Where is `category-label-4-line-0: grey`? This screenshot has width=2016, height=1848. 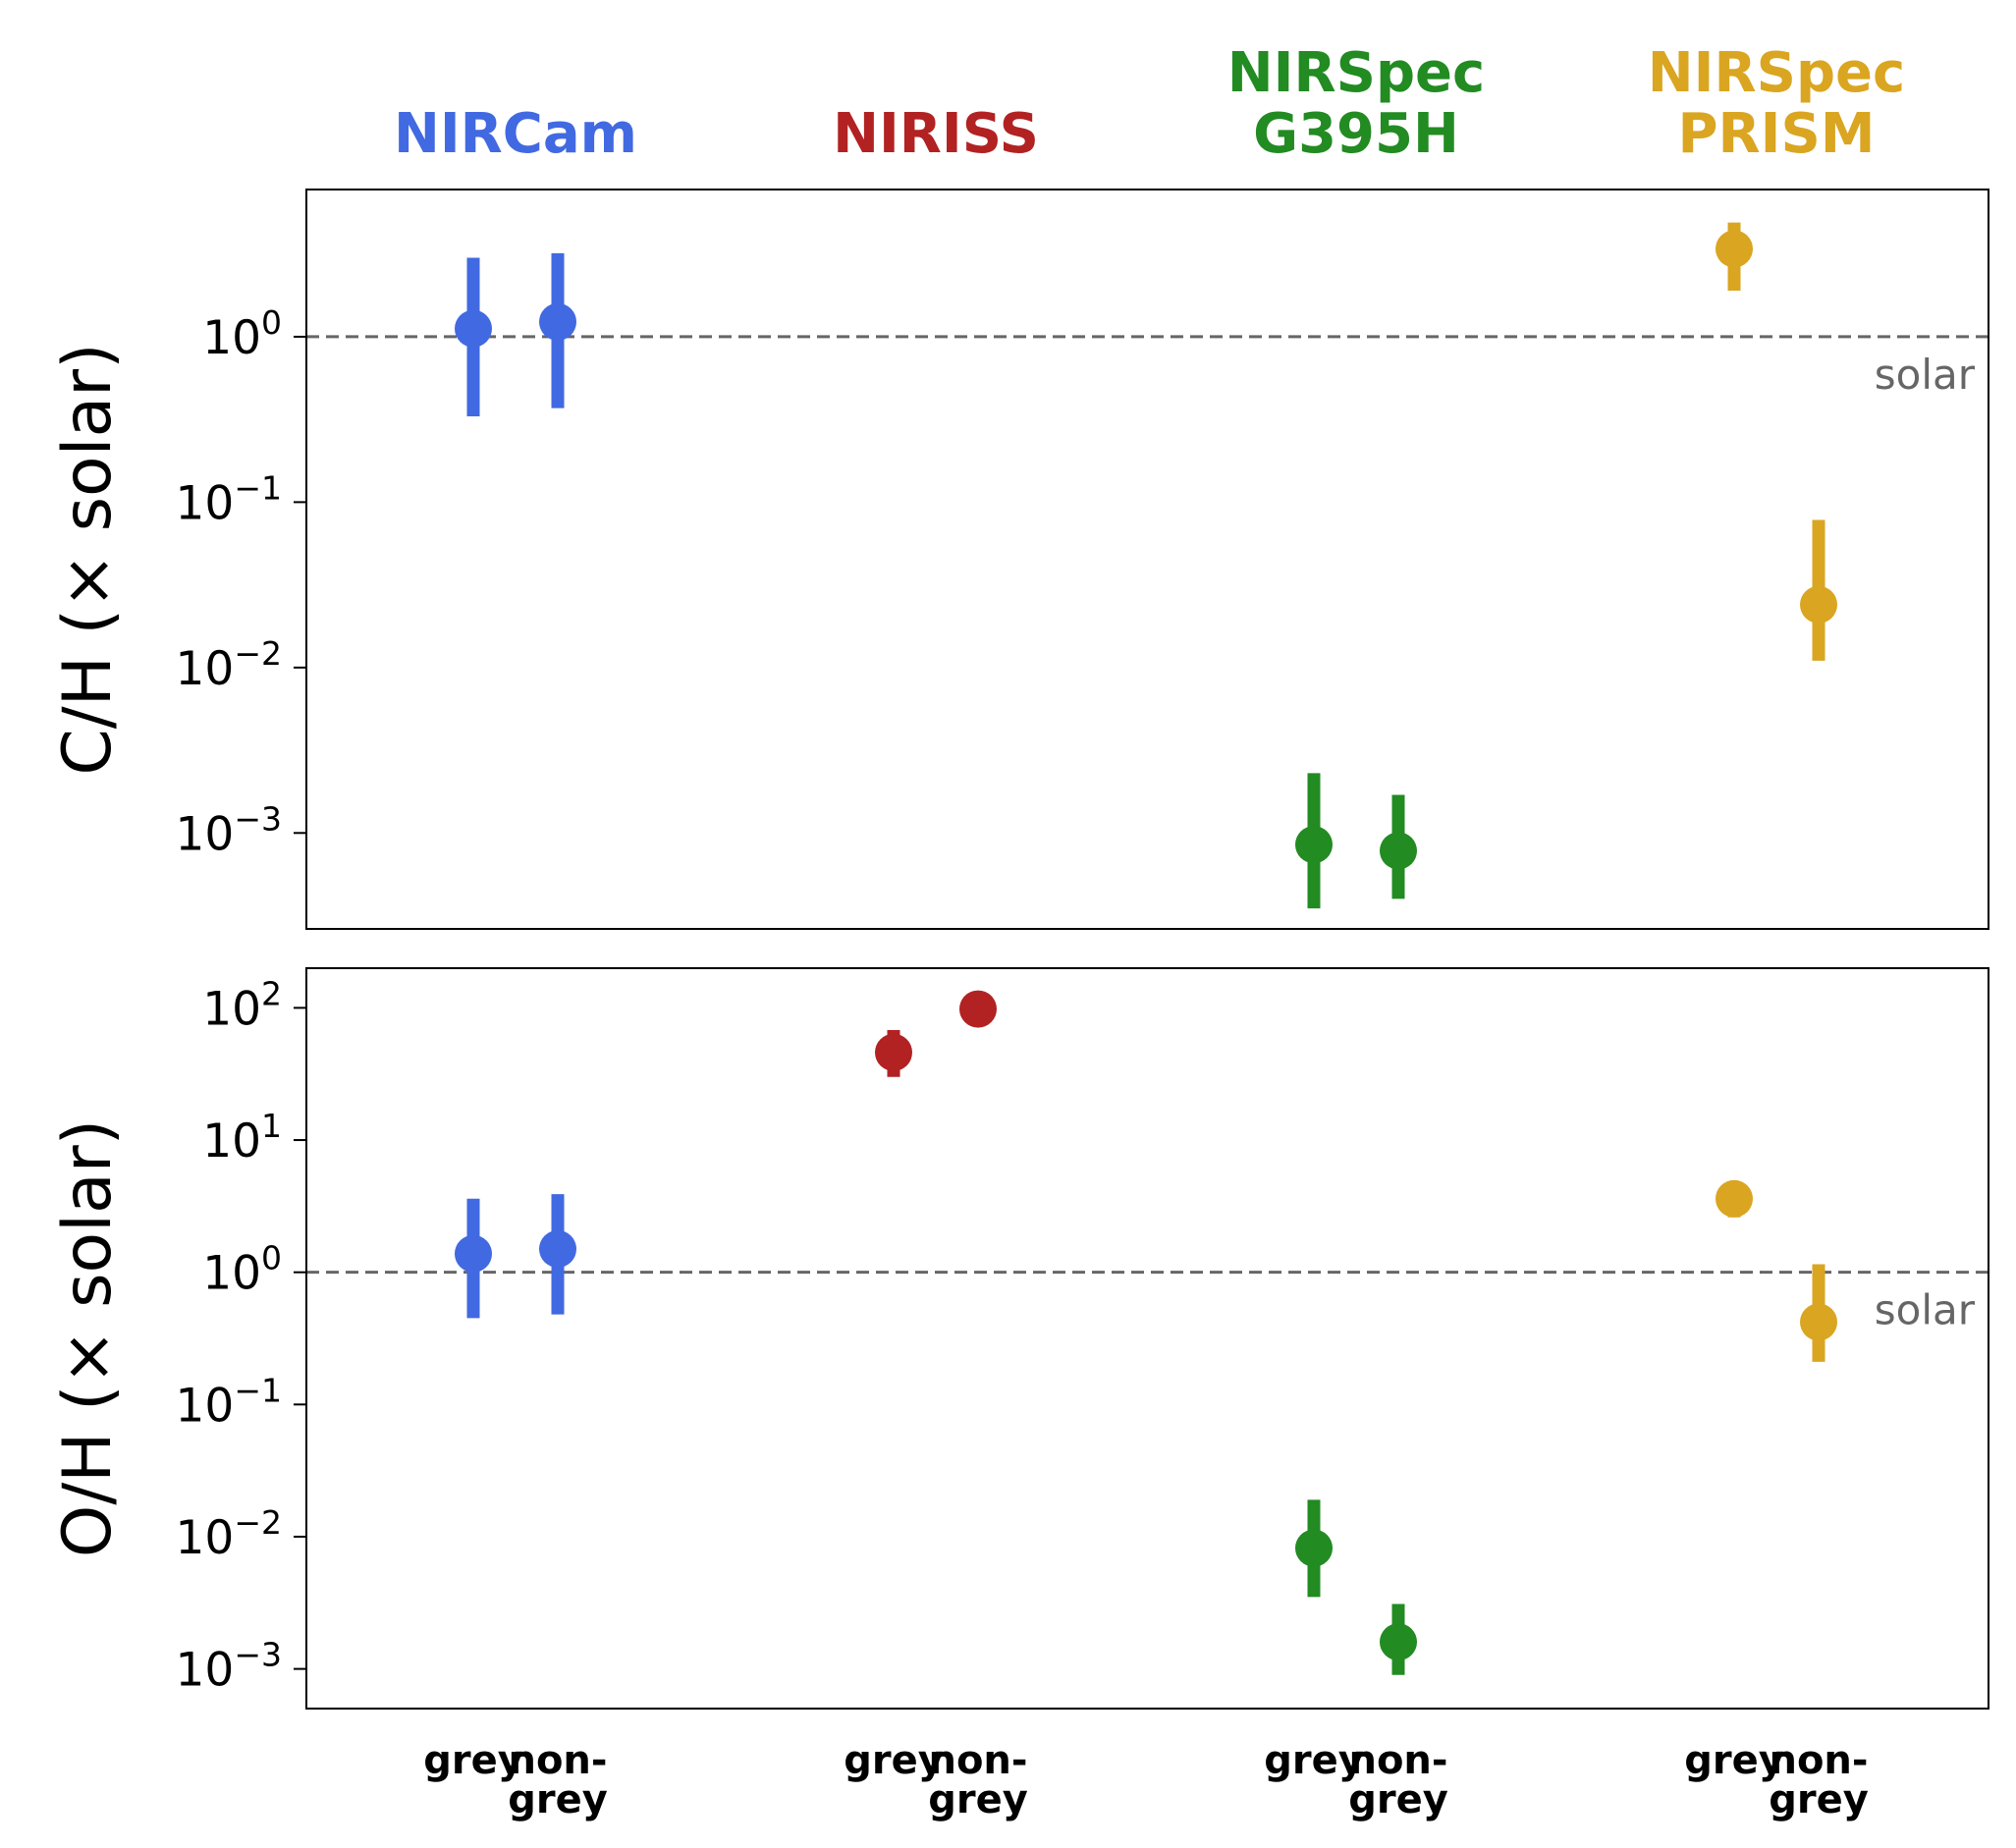 category-label-4-line-0: grey is located at coordinates (1314, 1760).